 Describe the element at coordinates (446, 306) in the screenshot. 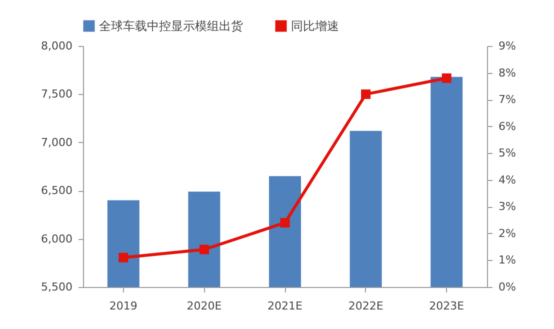

I see `x-tick-label: 2023E` at that location.